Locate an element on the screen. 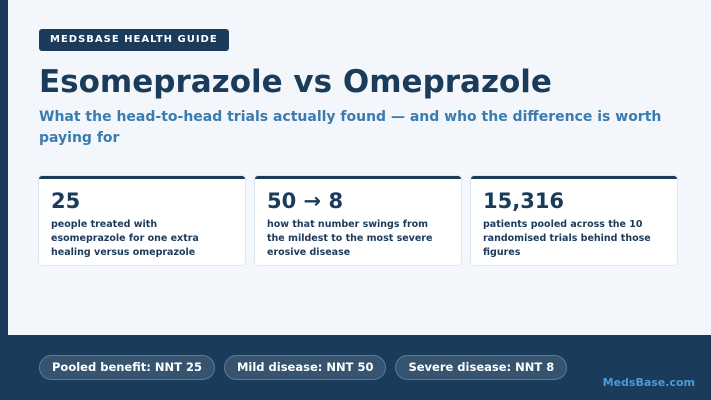 This screenshot has height=400, width=711. pill-mild-disease: Mild disease: NNT 50 is located at coordinates (305, 367).